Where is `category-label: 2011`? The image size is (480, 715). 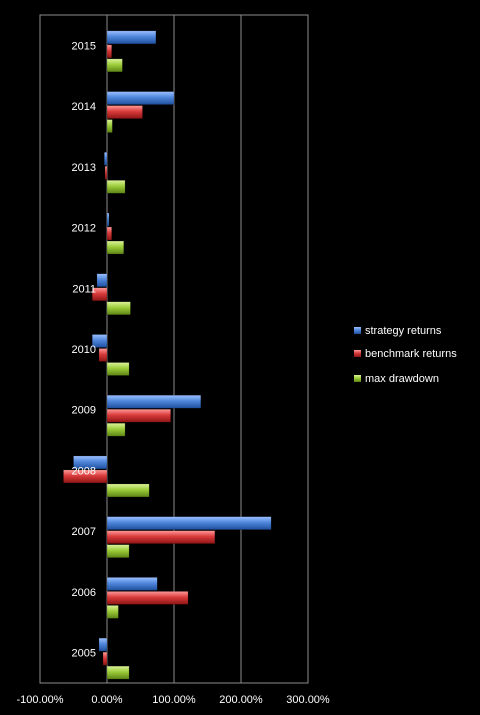
category-label: 2011 is located at coordinates (84, 289).